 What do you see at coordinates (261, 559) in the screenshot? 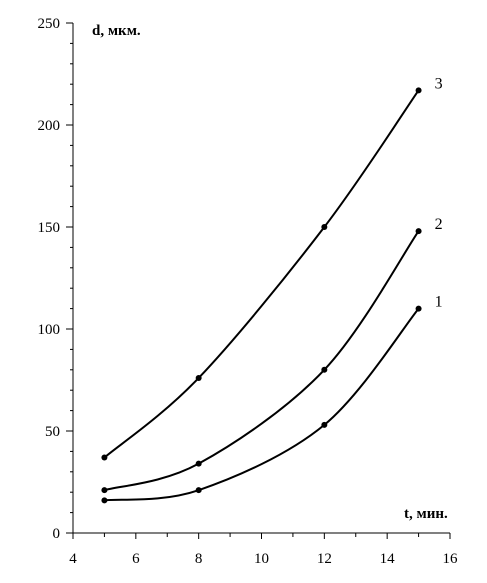
I see `x-tick-label: 10` at bounding box center [261, 559].